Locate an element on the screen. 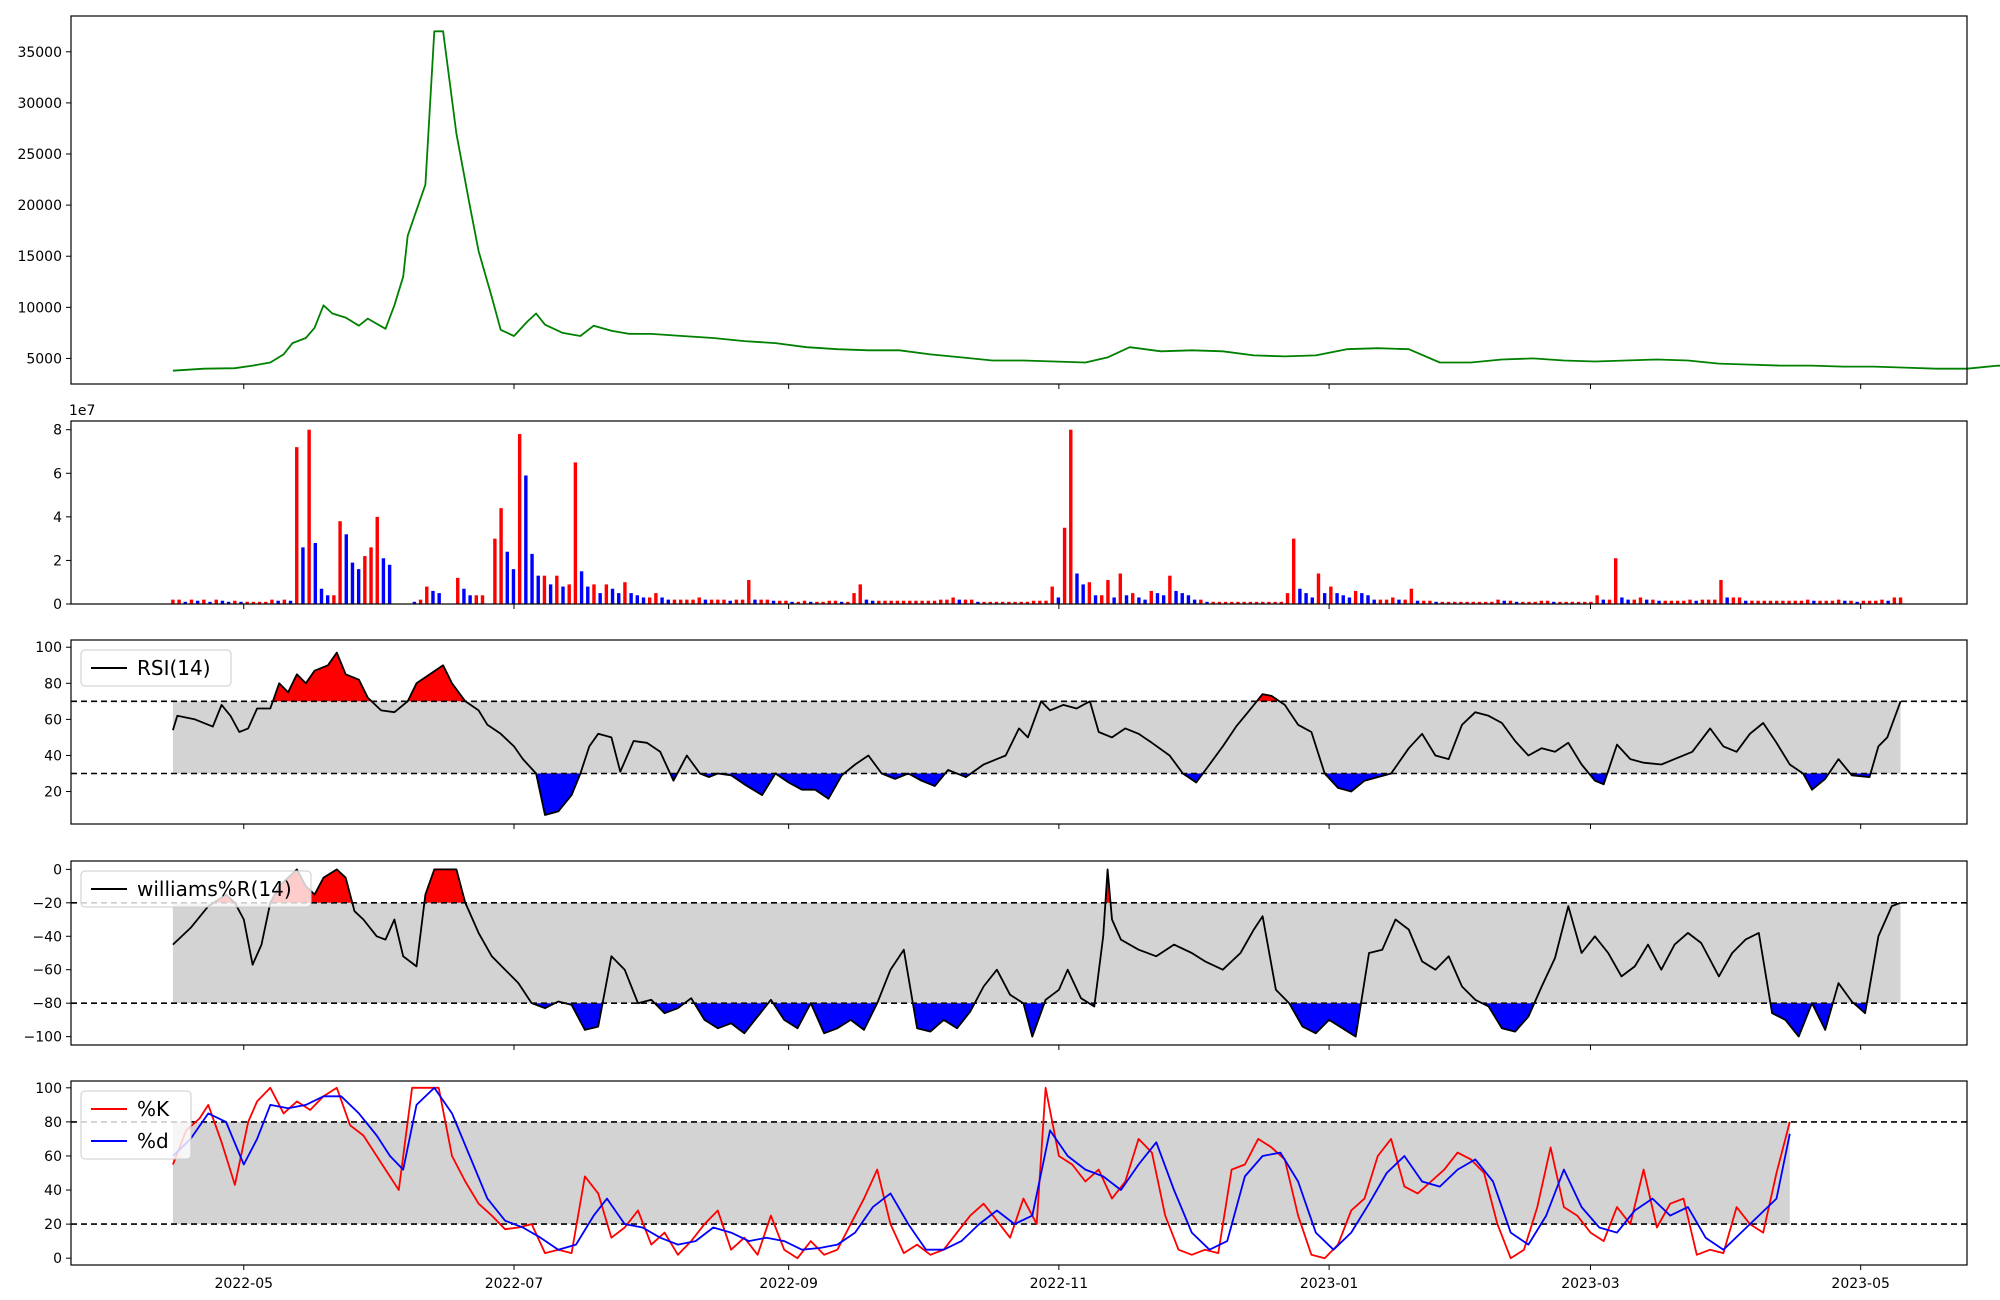 The image size is (2000, 1300). stochastic-neutral-band is located at coordinates (981, 1173).